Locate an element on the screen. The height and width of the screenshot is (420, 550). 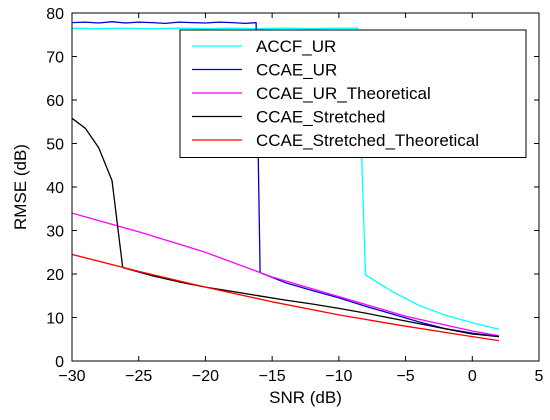
y-tick-label: 50 is located at coordinates (55, 145).